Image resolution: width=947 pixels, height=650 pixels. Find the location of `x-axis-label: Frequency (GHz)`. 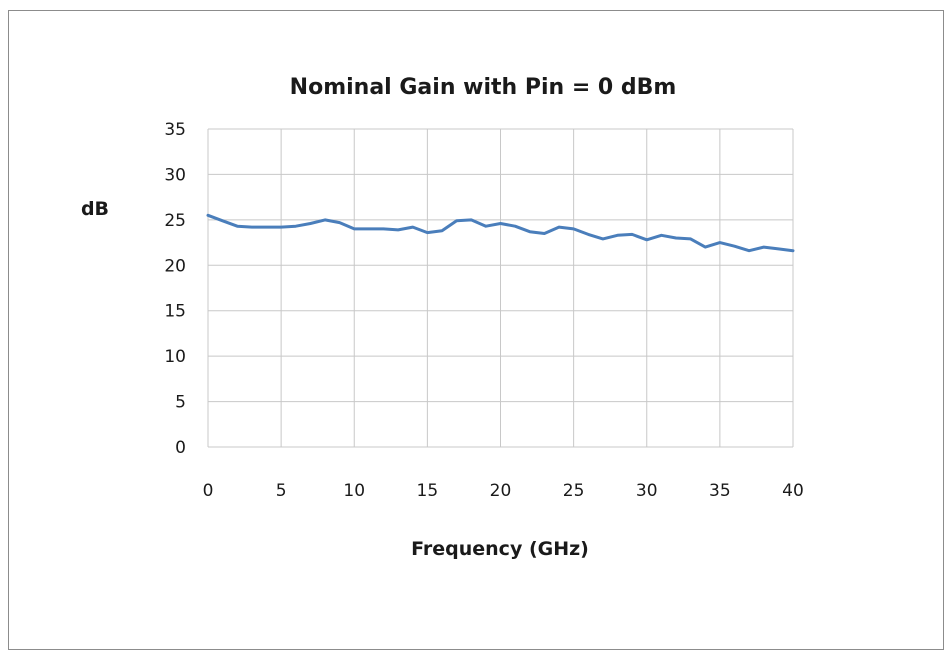

x-axis-label: Frequency (GHz) is located at coordinates (500, 549).